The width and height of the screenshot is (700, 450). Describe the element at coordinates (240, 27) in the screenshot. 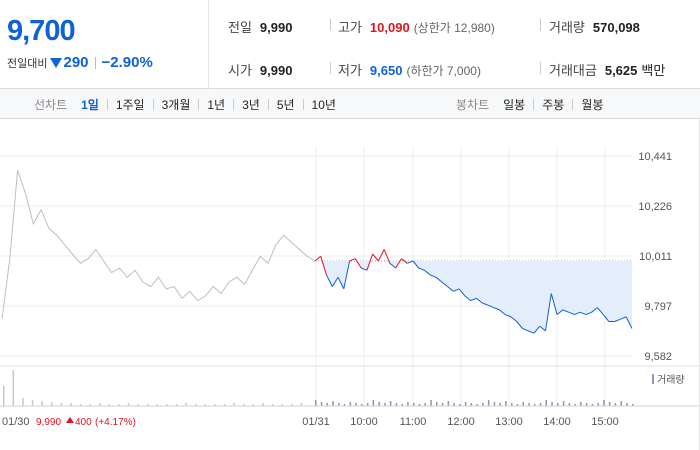

I see `stat-label: 전일` at that location.